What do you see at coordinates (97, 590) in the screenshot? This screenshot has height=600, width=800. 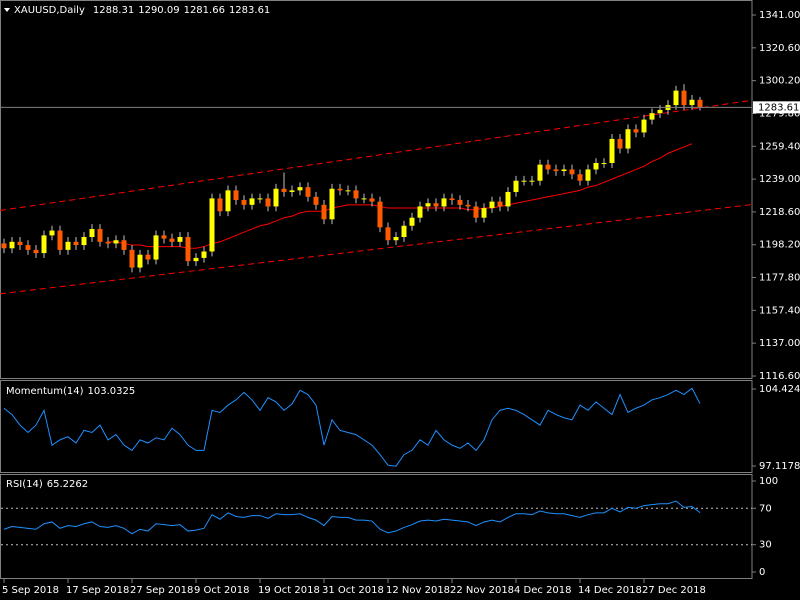 I see `x-tick-label: 17 Sep 2018` at bounding box center [97, 590].